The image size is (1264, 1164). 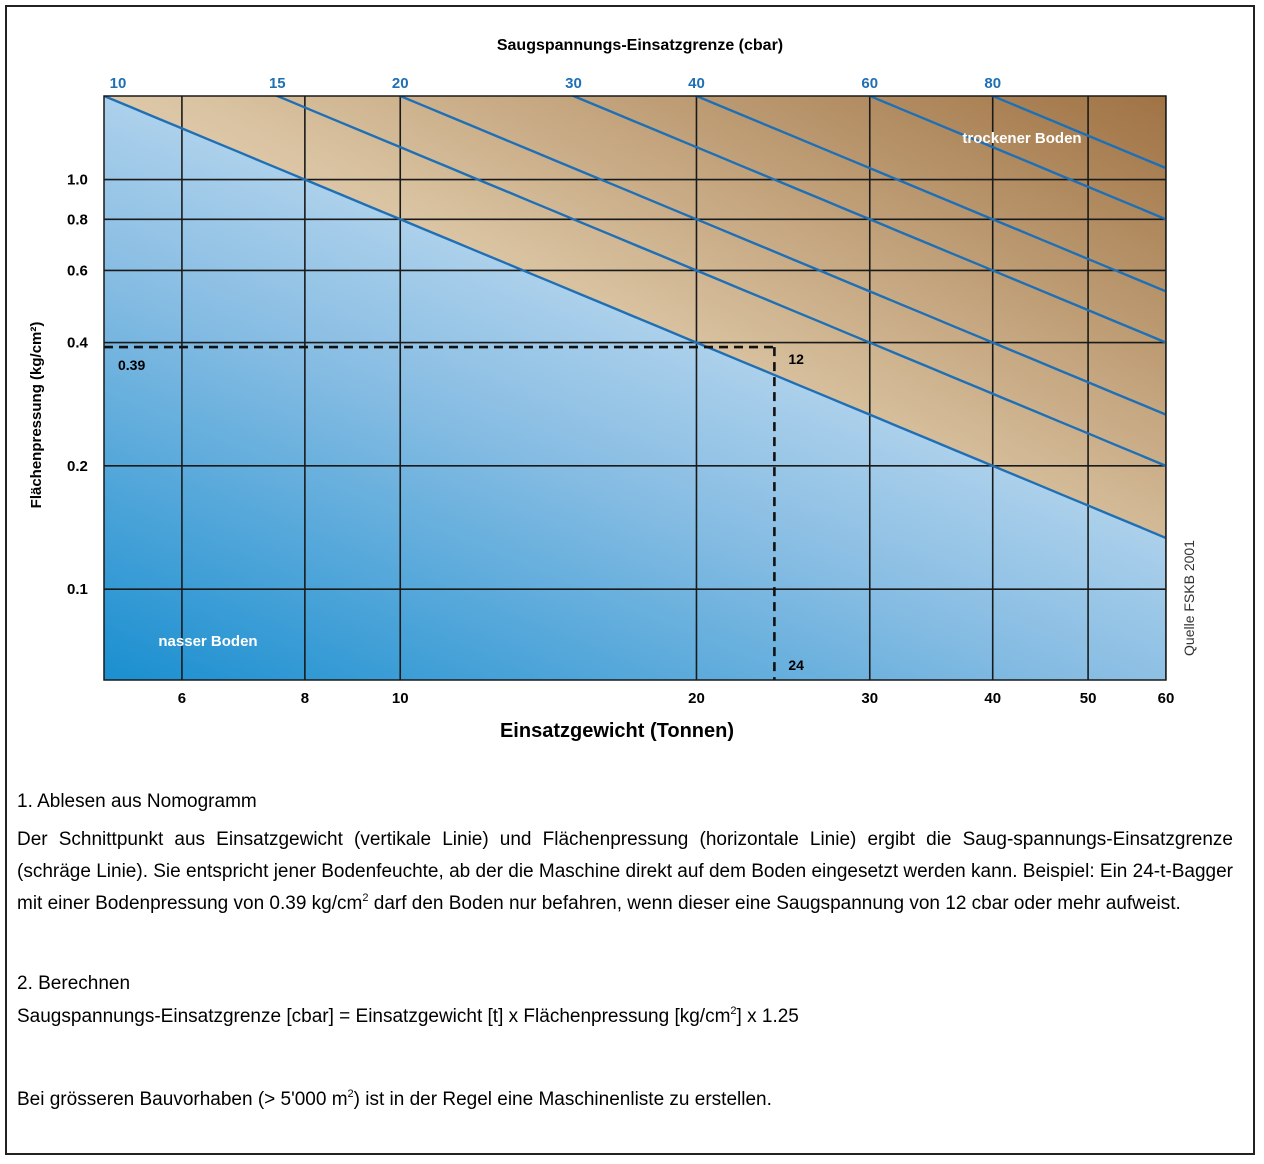 What do you see at coordinates (796, 359) in the screenshot?
I see `example-cbar-label: 12` at bounding box center [796, 359].